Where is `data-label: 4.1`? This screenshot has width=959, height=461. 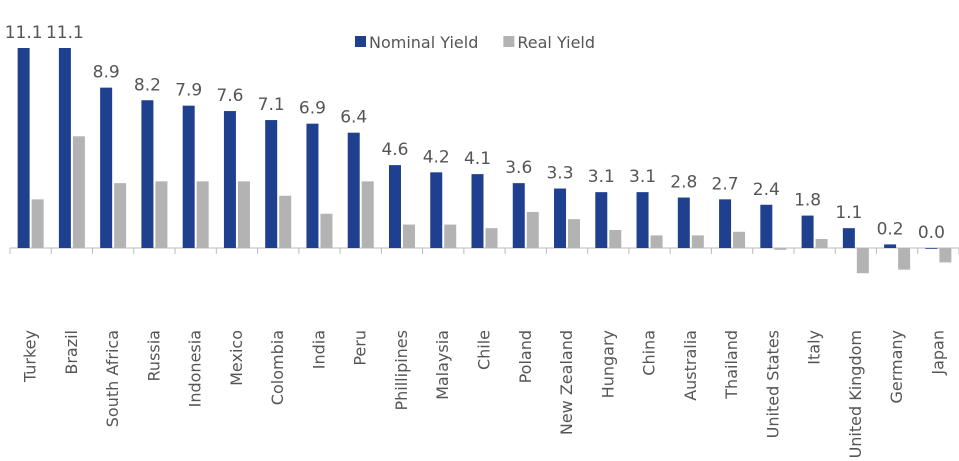 data-label: 4.1 is located at coordinates (477, 159).